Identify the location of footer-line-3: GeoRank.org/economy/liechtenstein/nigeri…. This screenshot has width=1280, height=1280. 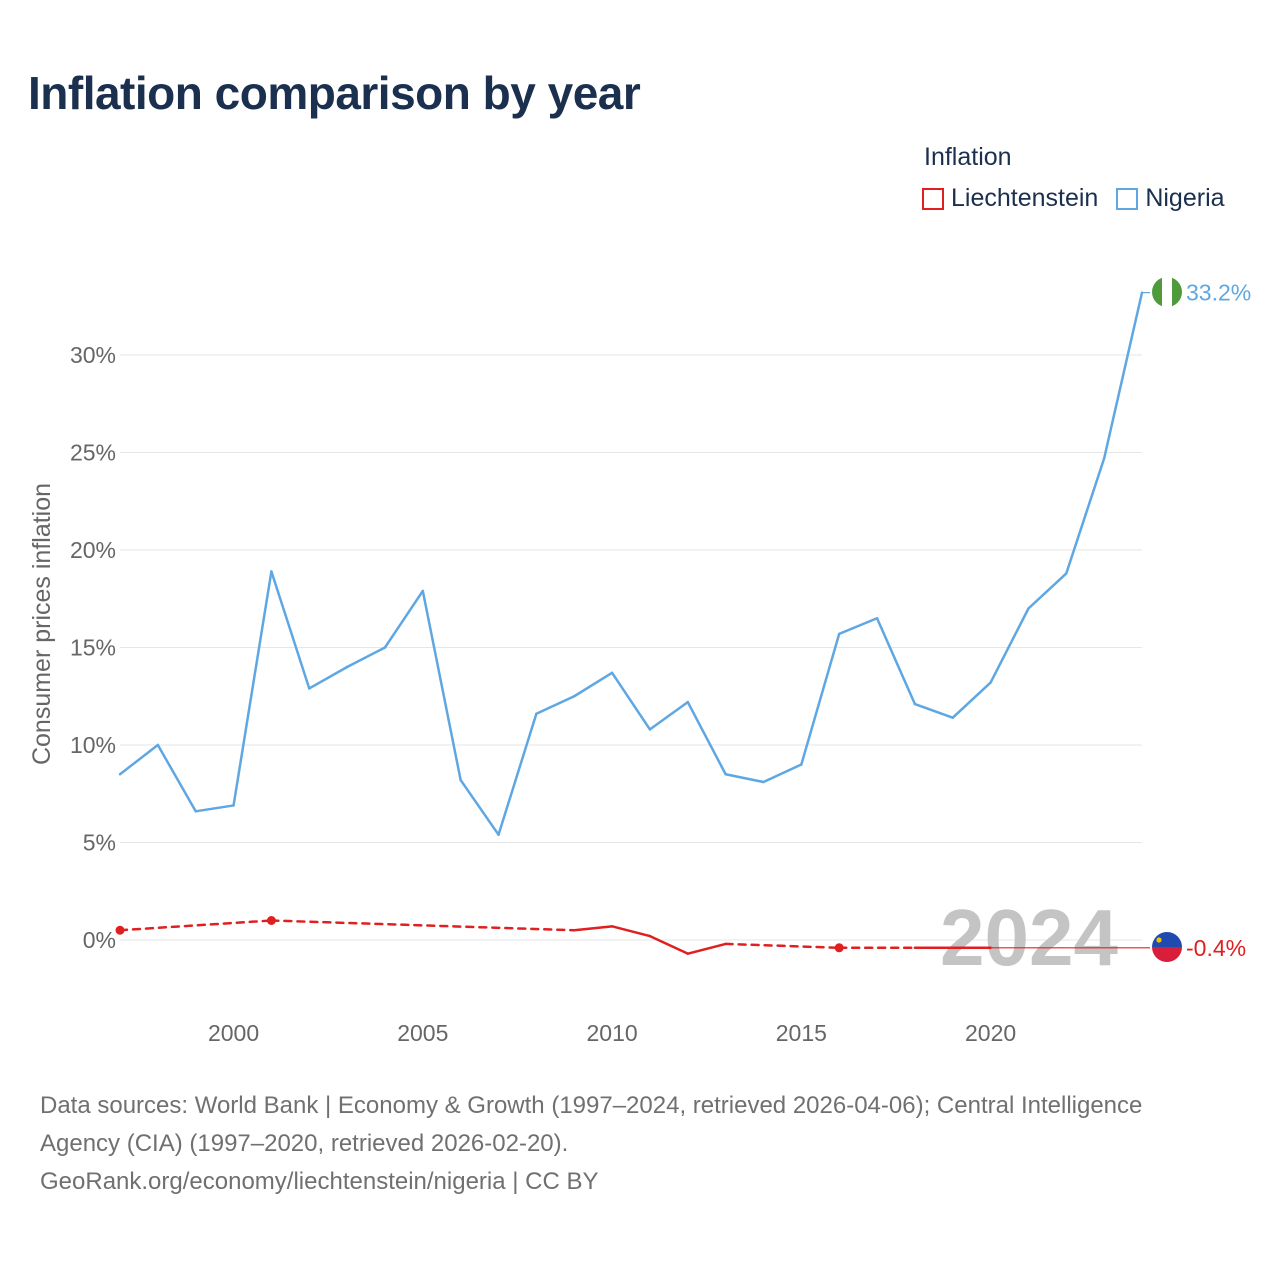
(319, 1181).